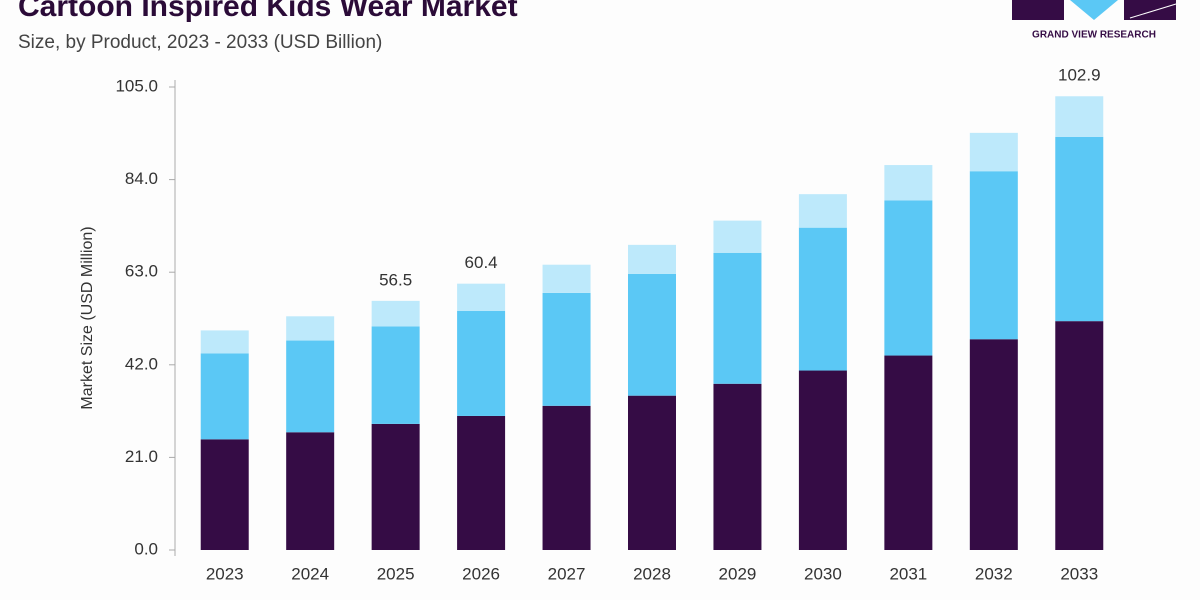 The width and height of the screenshot is (1200, 600). What do you see at coordinates (823, 573) in the screenshot?
I see `x-tick-label: 2030` at bounding box center [823, 573].